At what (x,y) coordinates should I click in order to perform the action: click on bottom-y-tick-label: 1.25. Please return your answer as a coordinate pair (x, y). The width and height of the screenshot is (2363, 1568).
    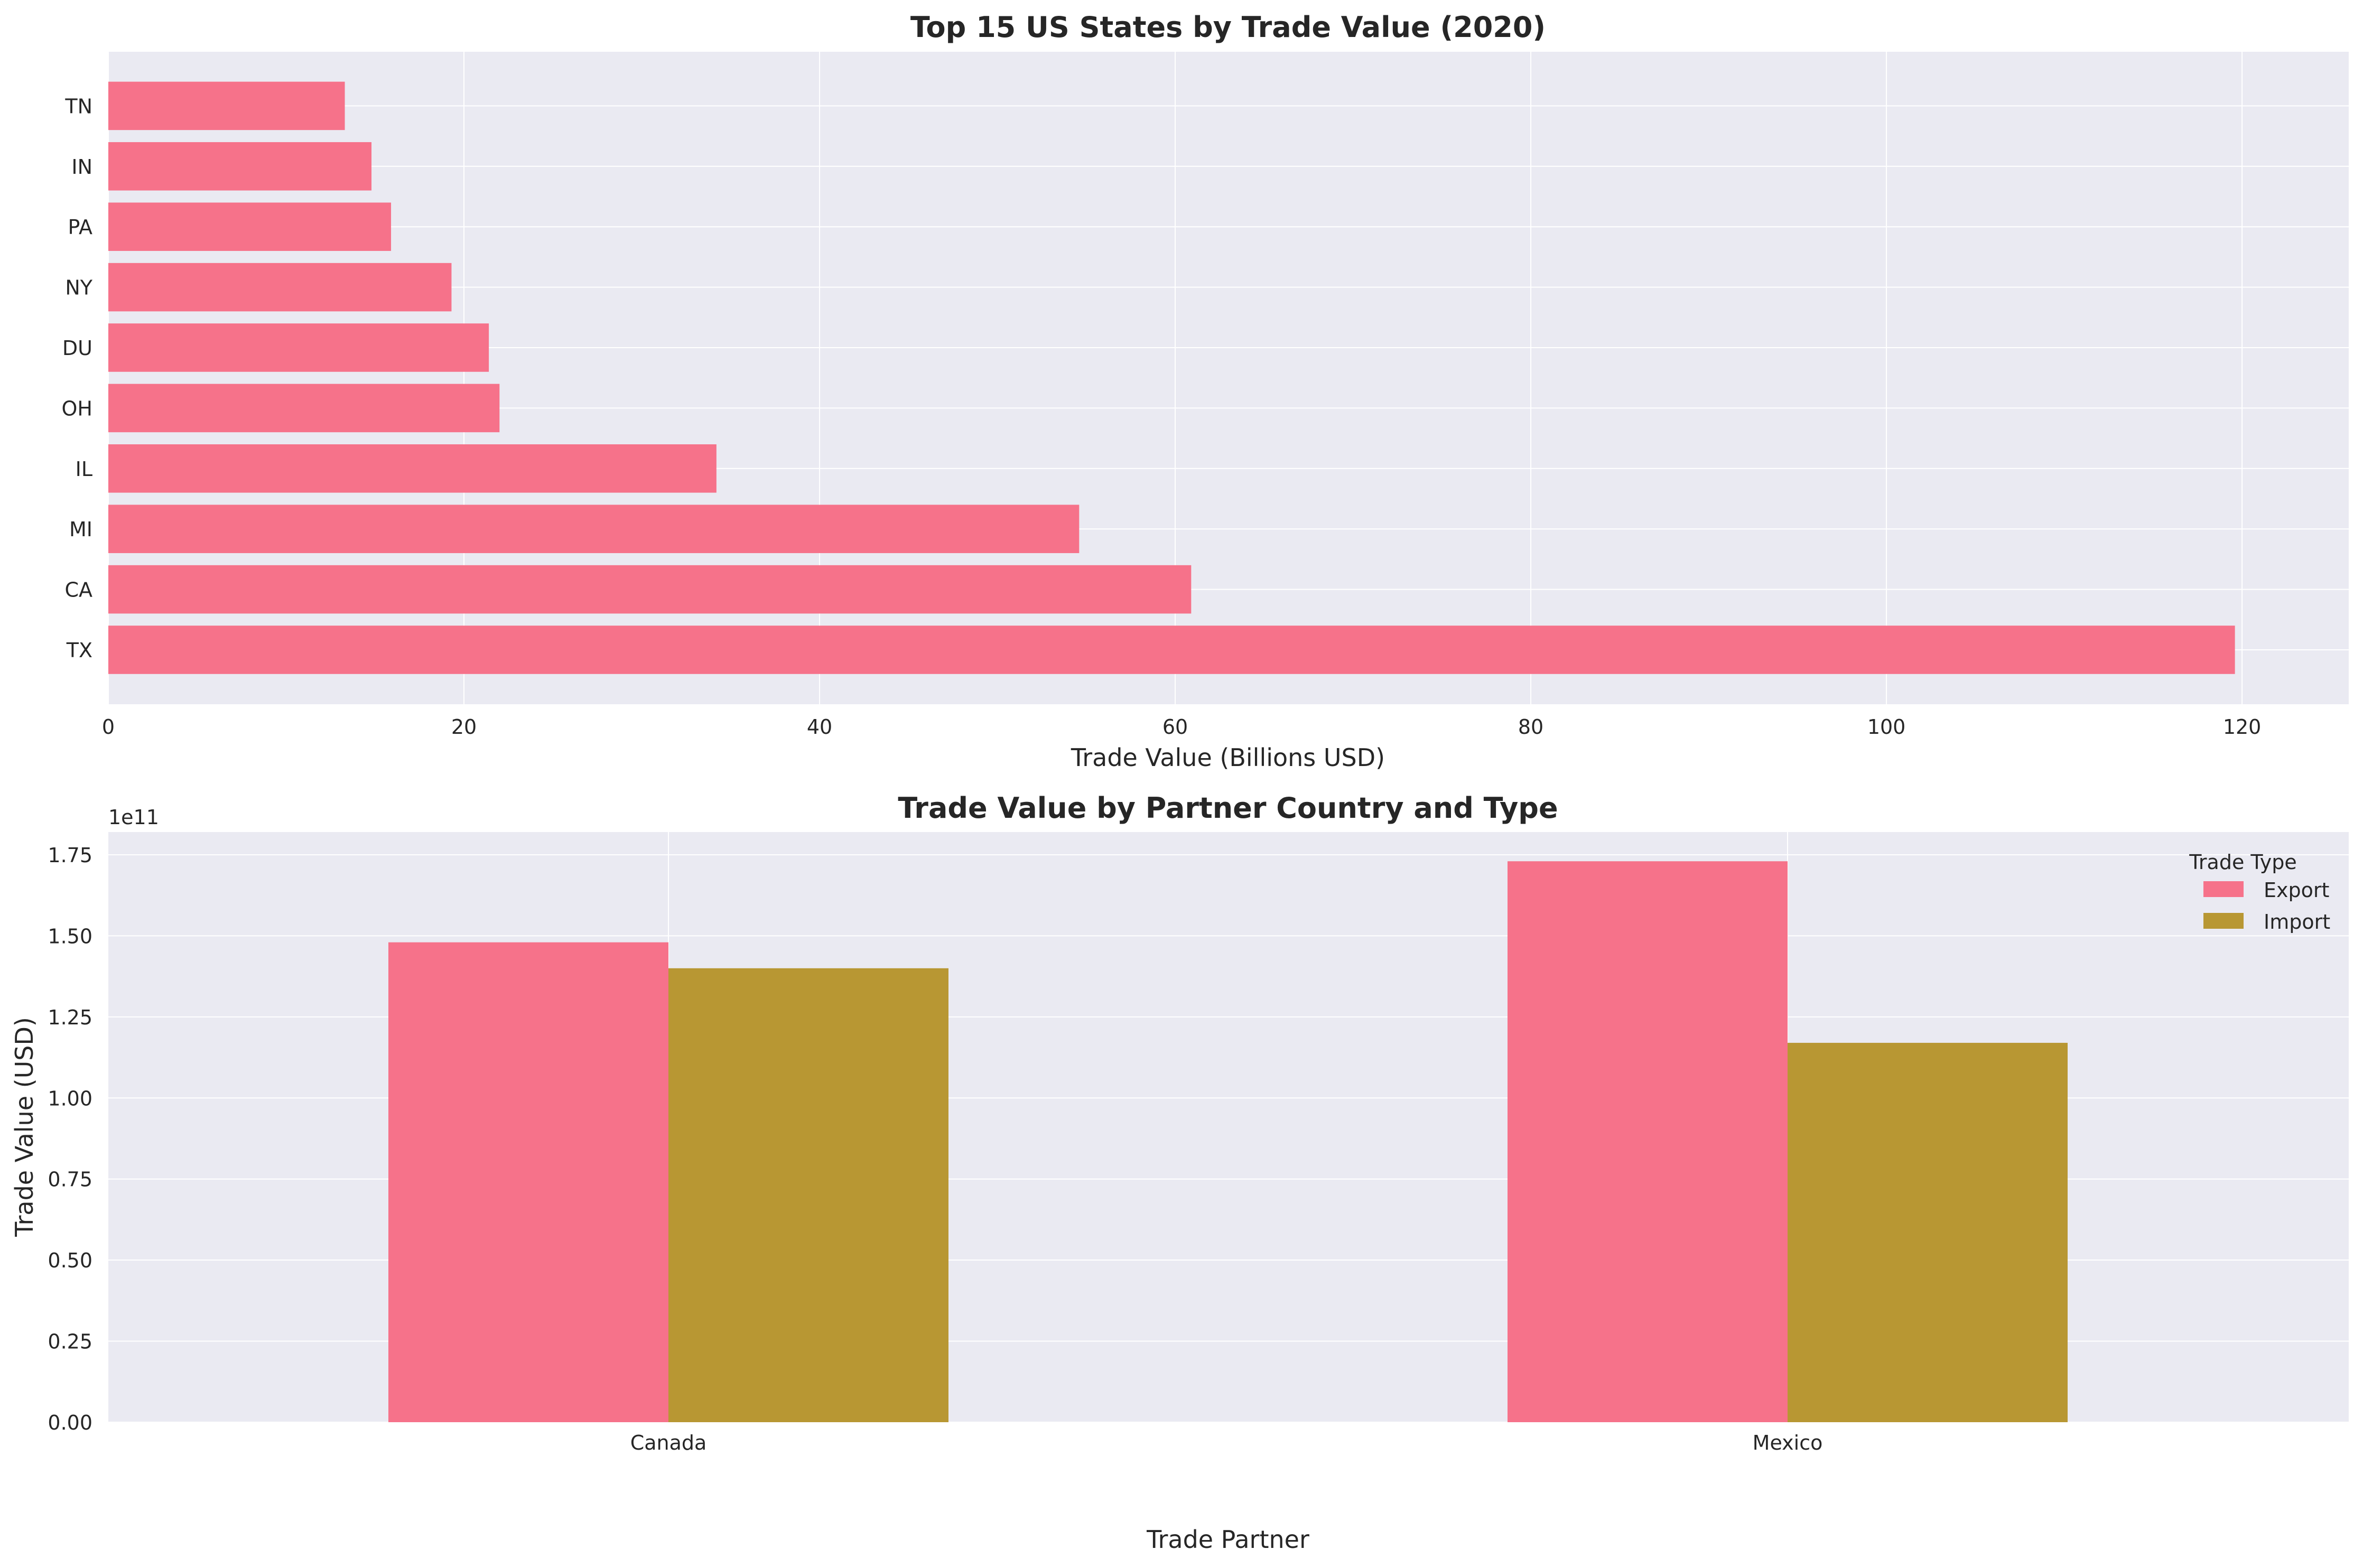
    Looking at the image, I should click on (70, 1017).